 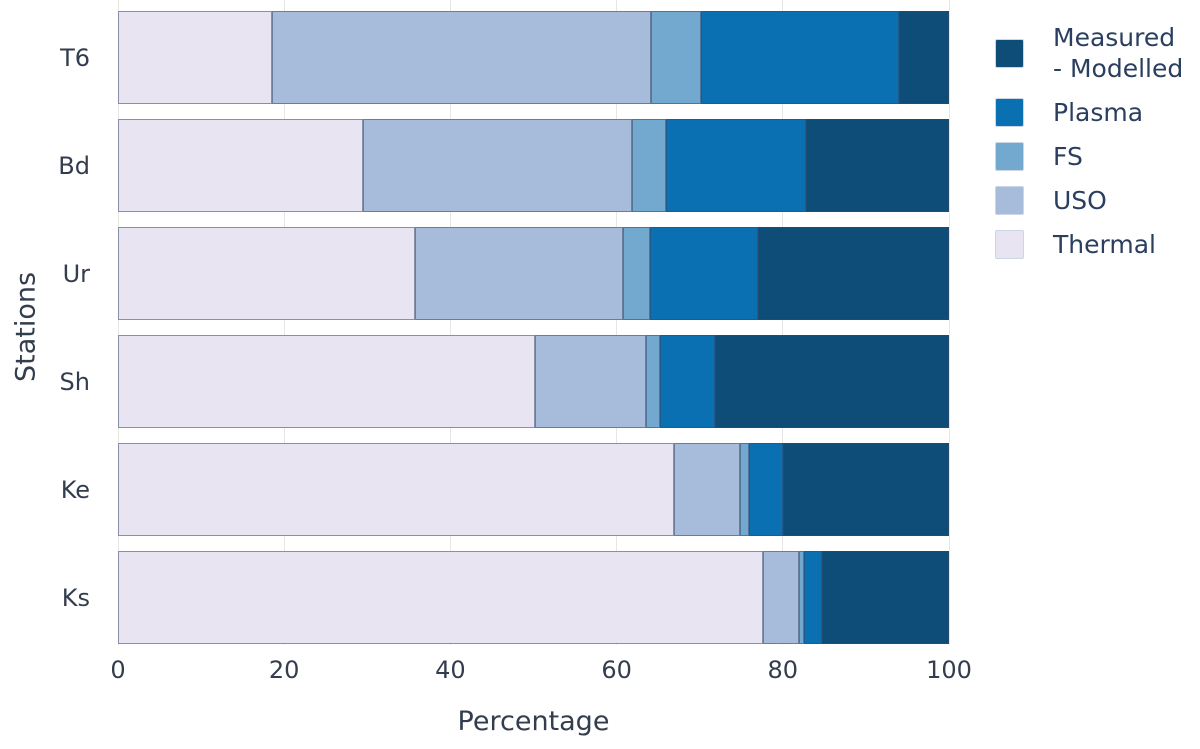 I want to click on bar-segment-ke-fs, so click(x=744, y=489).